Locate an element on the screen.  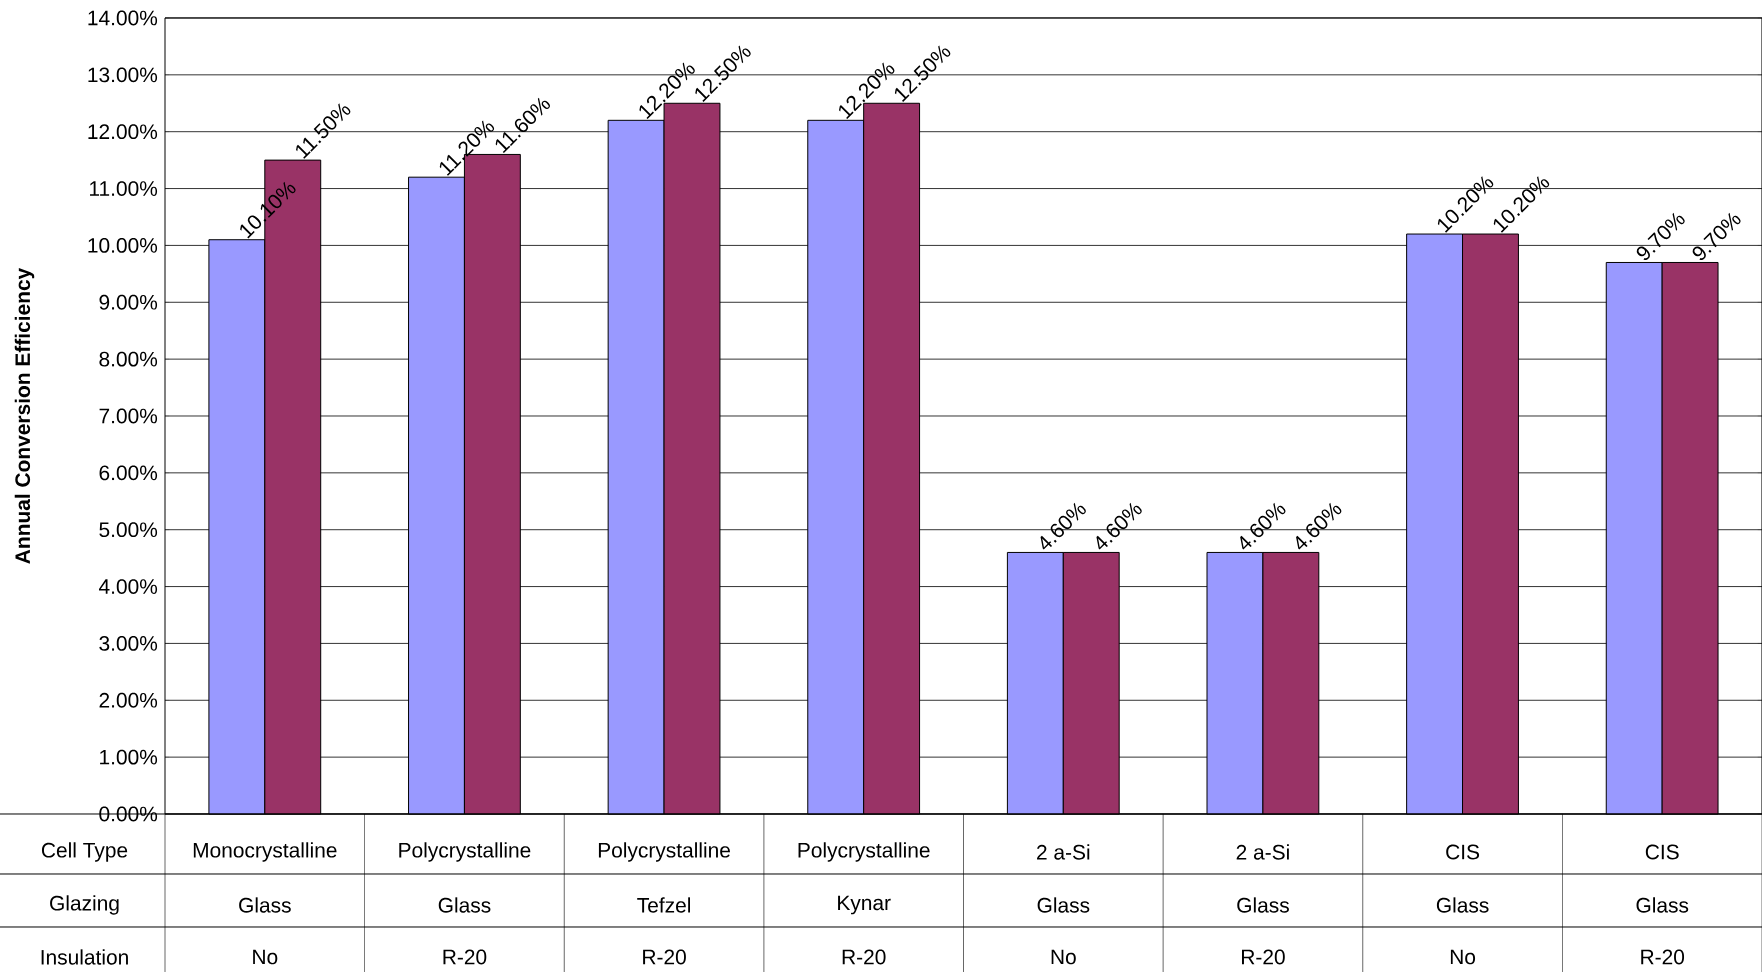
y-tick-label: 1.00% is located at coordinates (129, 757).